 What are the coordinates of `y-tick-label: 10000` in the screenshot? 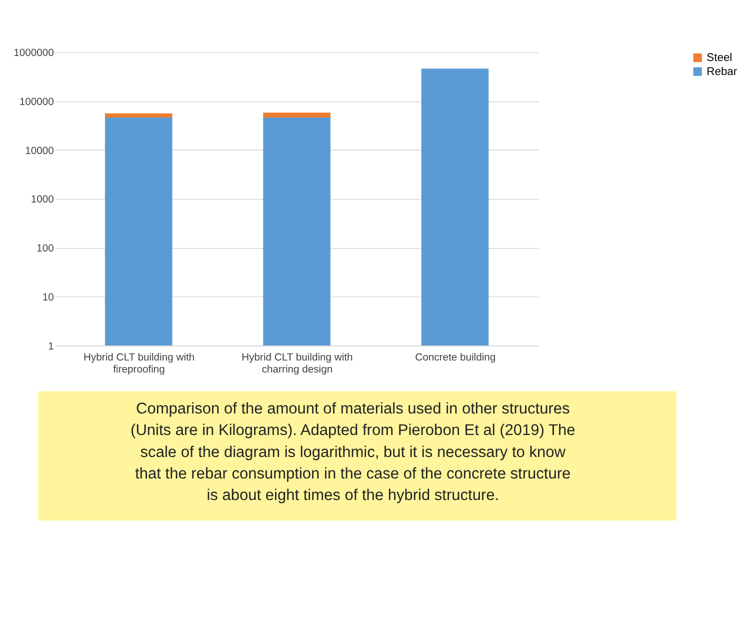 It's located at (39, 151).